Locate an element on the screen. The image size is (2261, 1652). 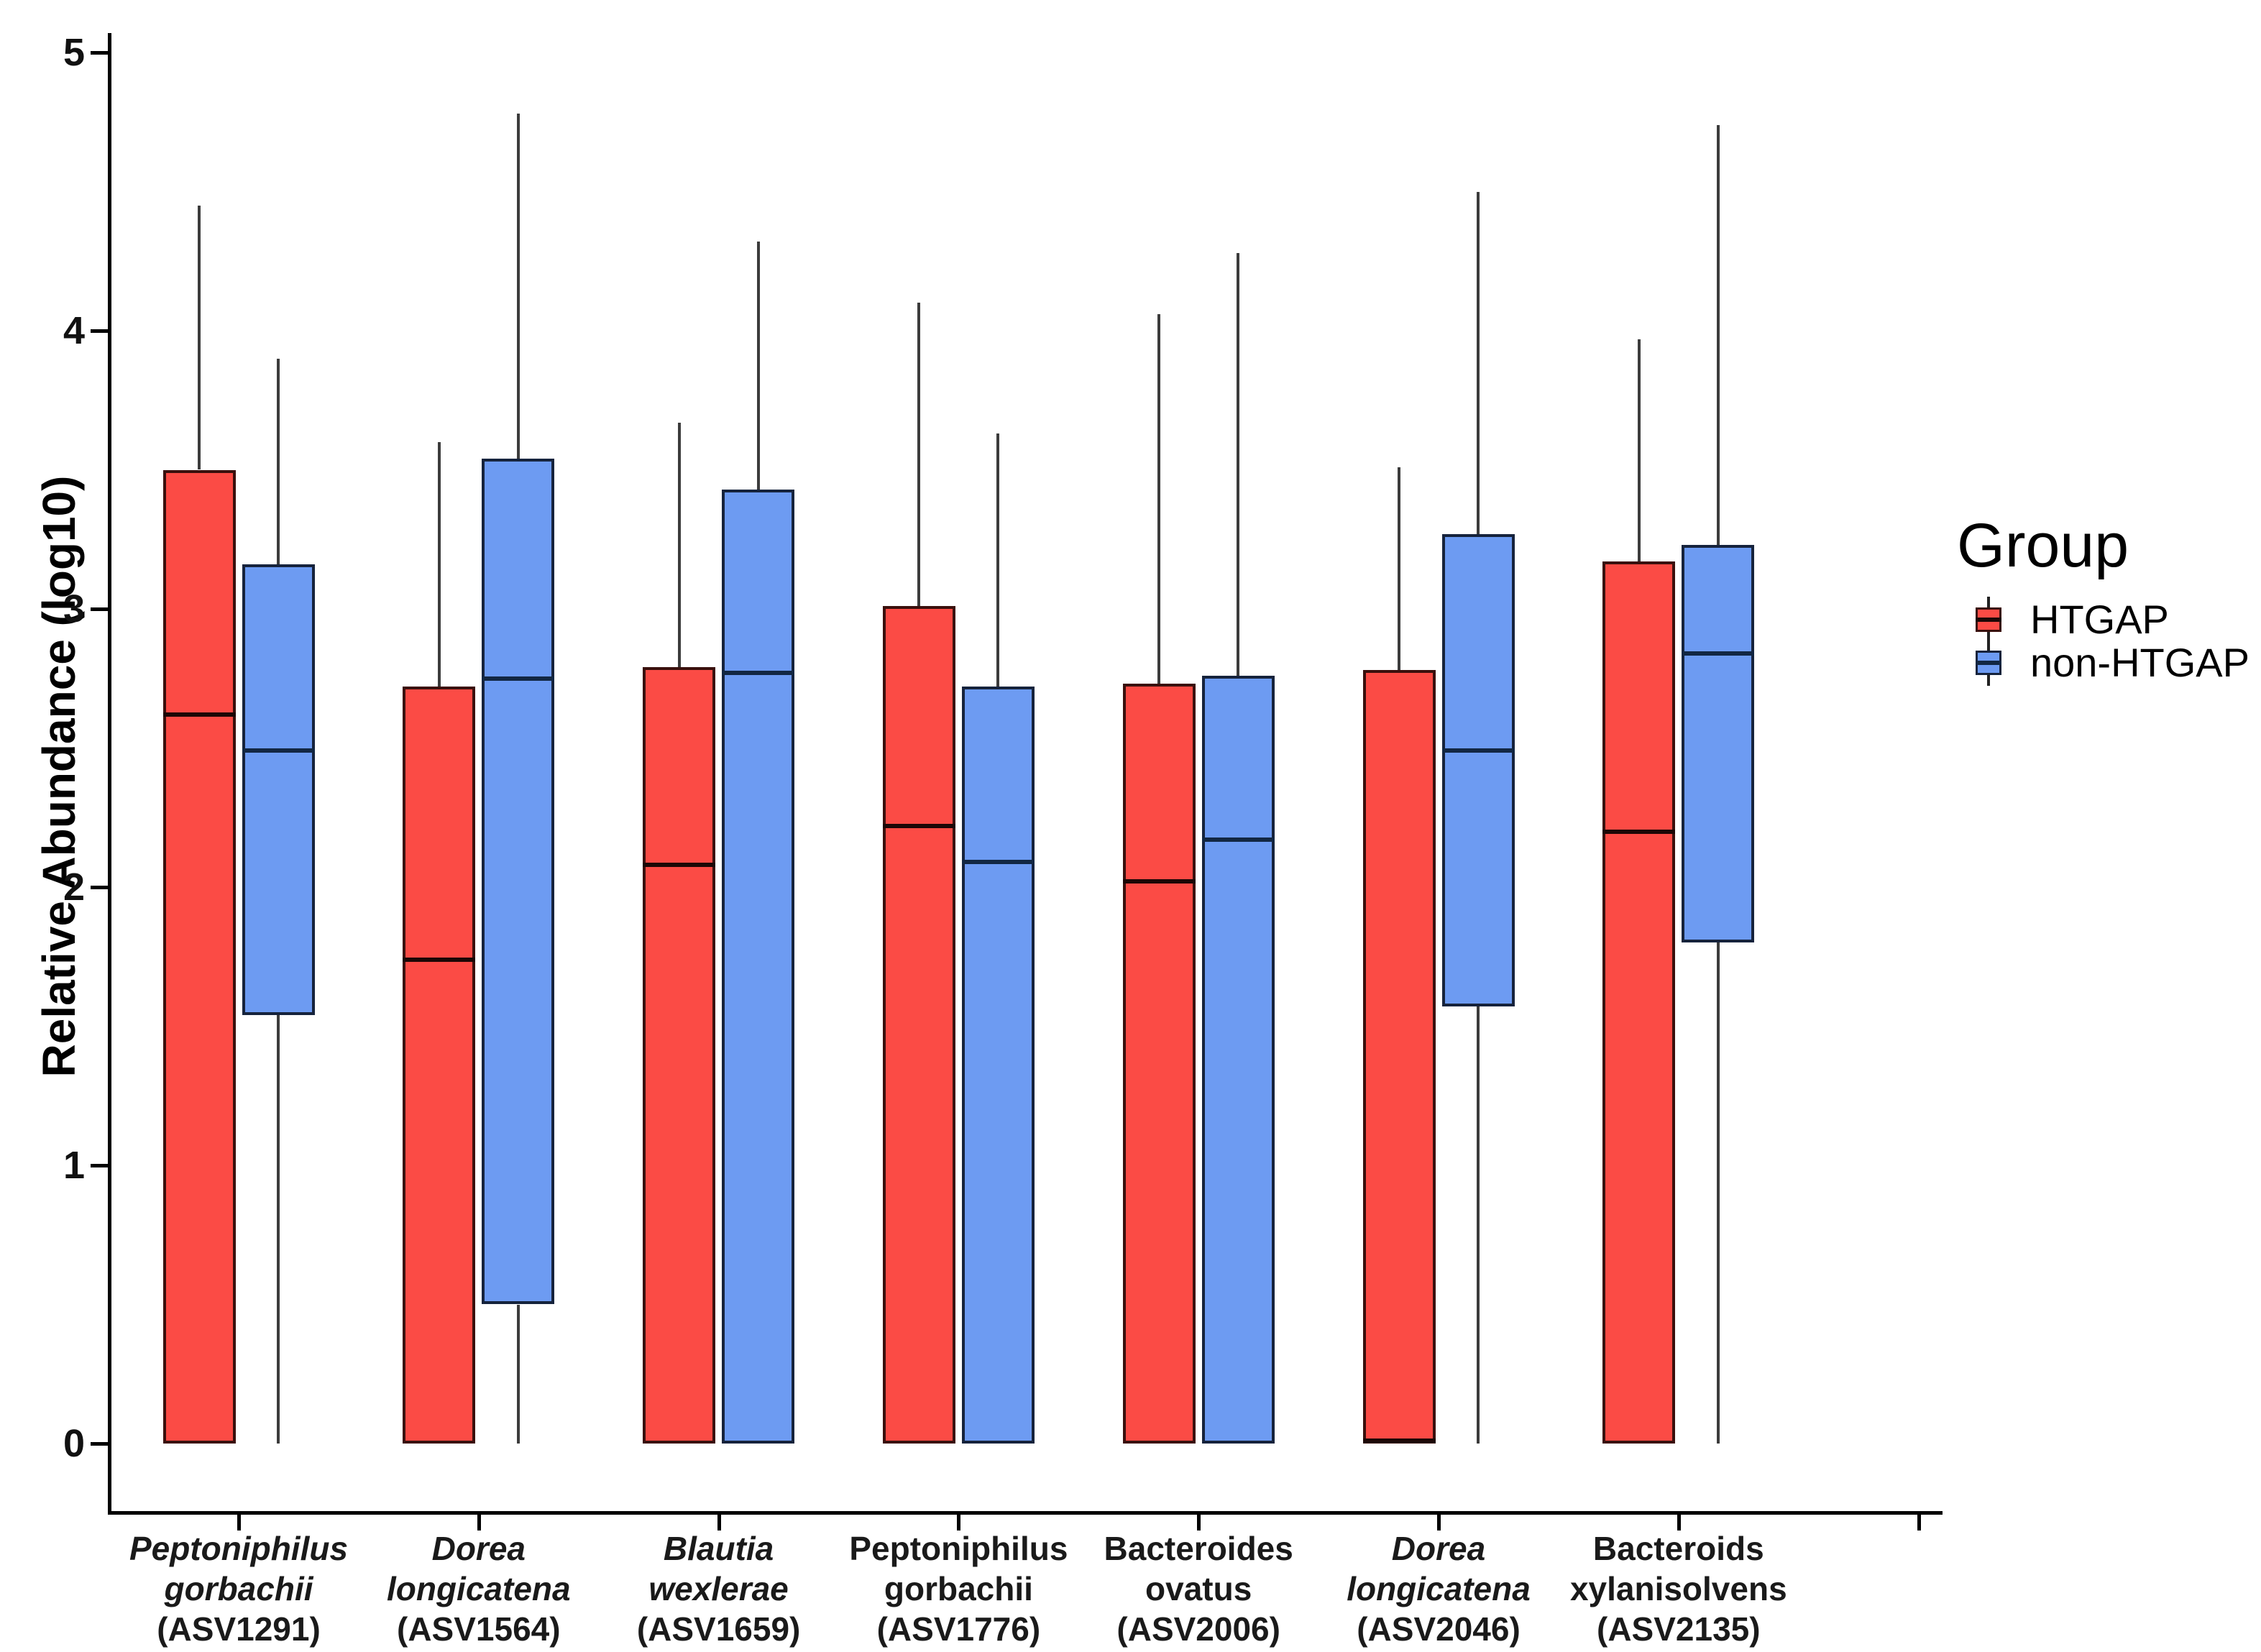
x-category-label-line: wexlerae is located at coordinates (718, 1588).